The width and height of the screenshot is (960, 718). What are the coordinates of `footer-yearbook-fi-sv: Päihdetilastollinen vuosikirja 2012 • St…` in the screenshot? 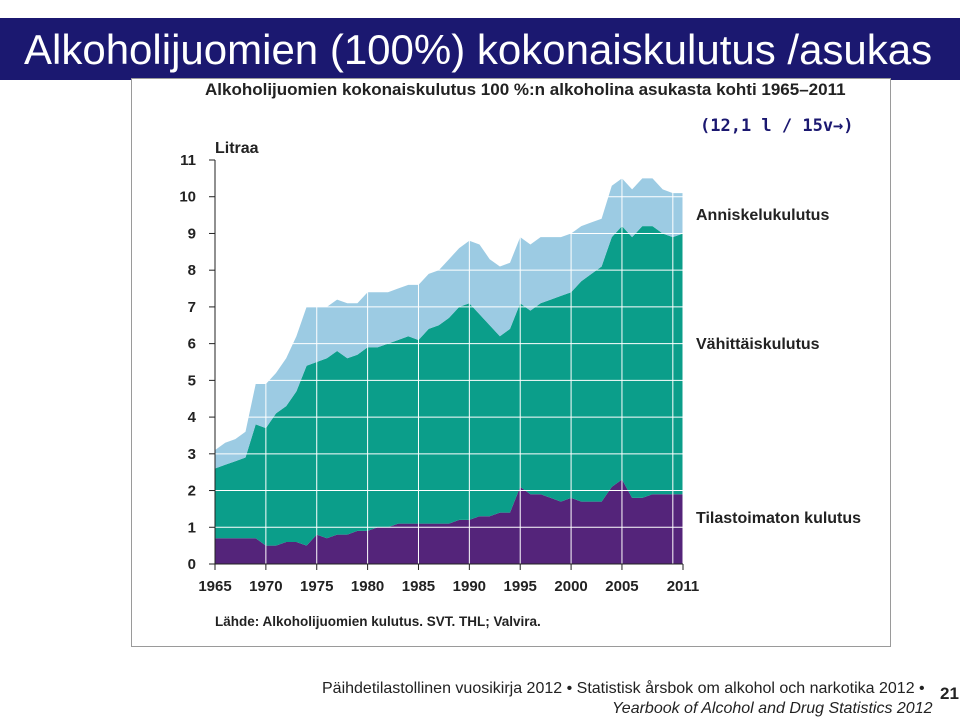 It's located at (623, 688).